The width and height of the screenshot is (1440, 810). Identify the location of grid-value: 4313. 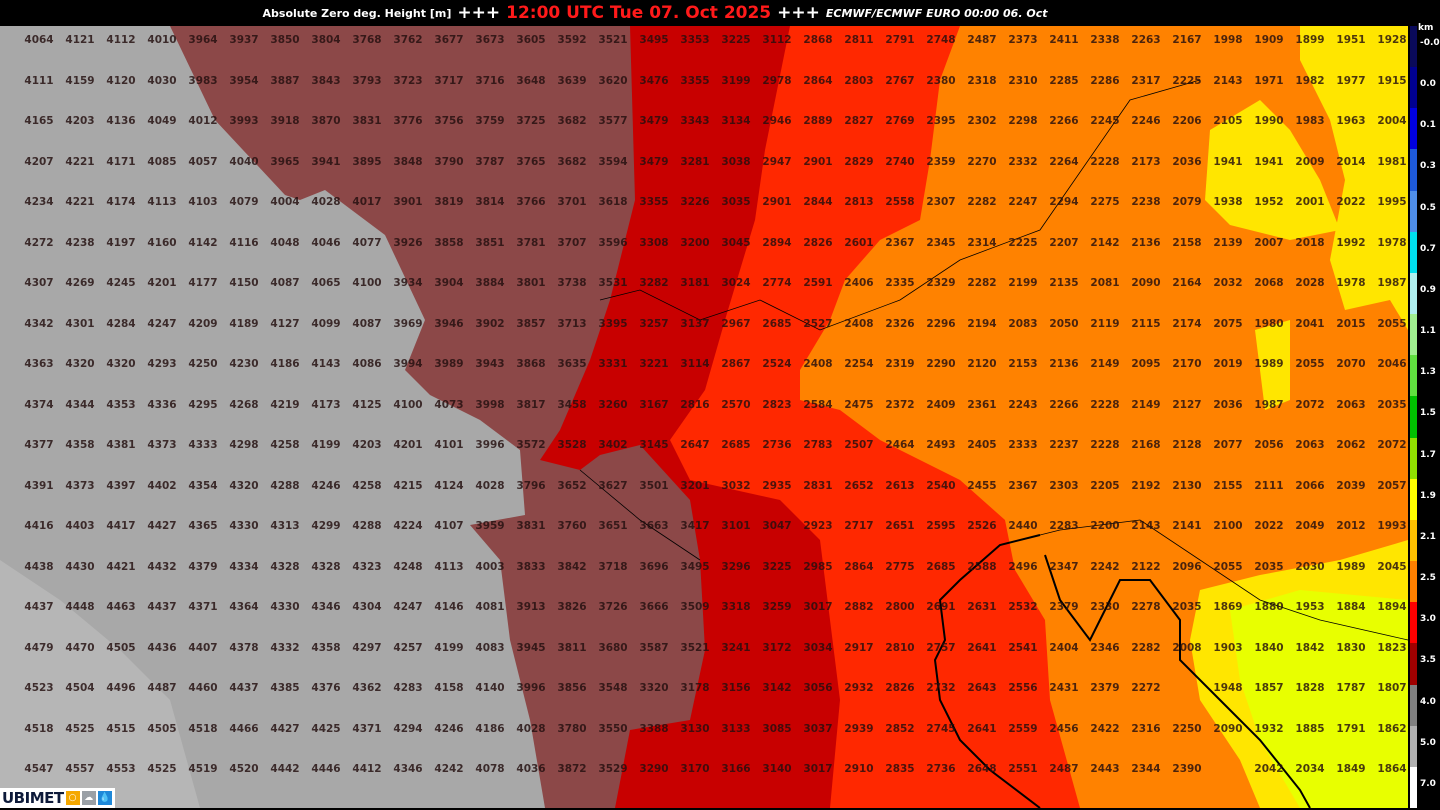
(285, 526).